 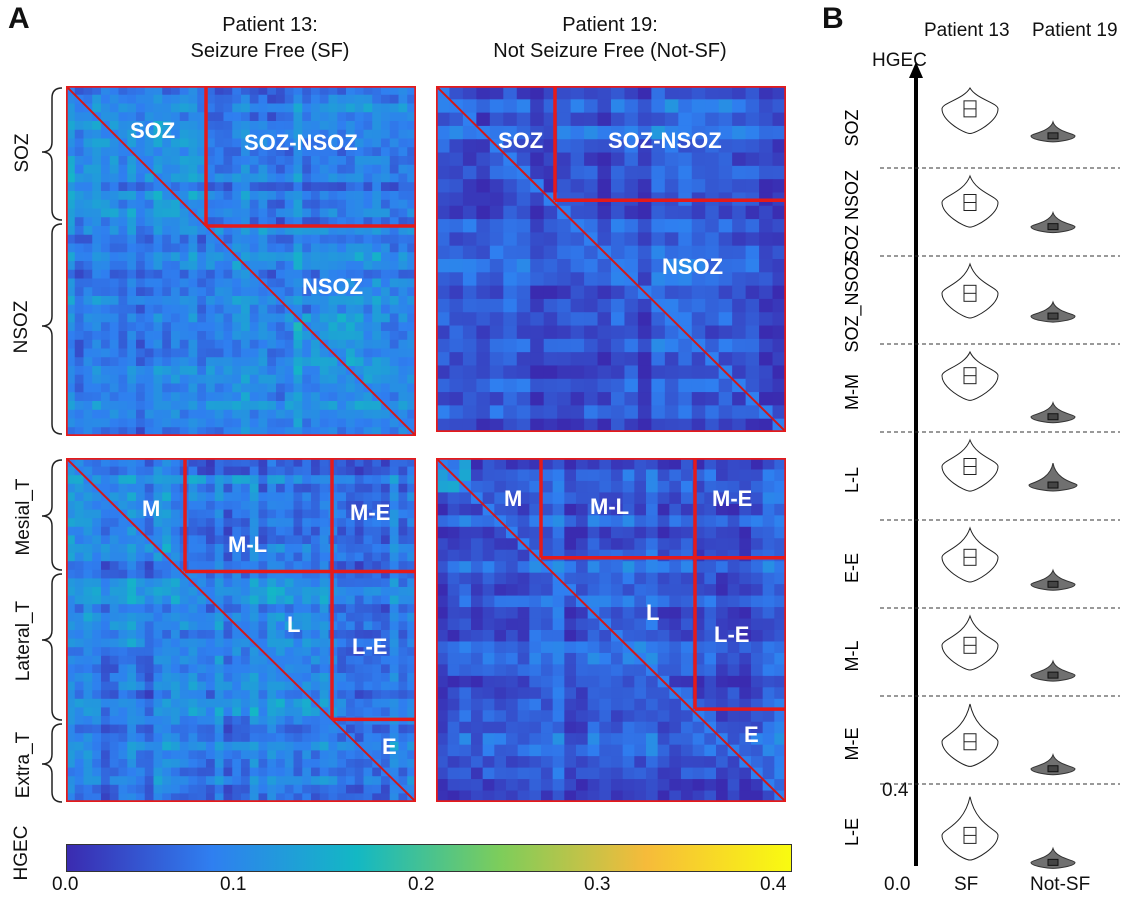 I want to click on violin-row-label: L-L, so click(x=852, y=480).